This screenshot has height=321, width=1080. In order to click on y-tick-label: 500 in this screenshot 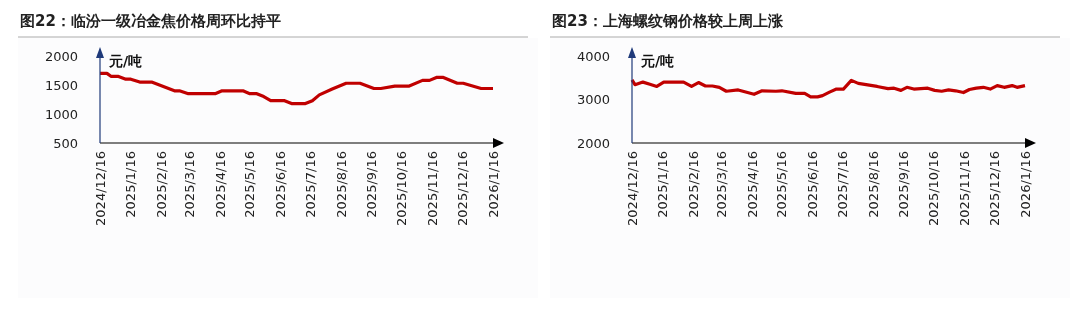, I will do `click(65, 143)`.